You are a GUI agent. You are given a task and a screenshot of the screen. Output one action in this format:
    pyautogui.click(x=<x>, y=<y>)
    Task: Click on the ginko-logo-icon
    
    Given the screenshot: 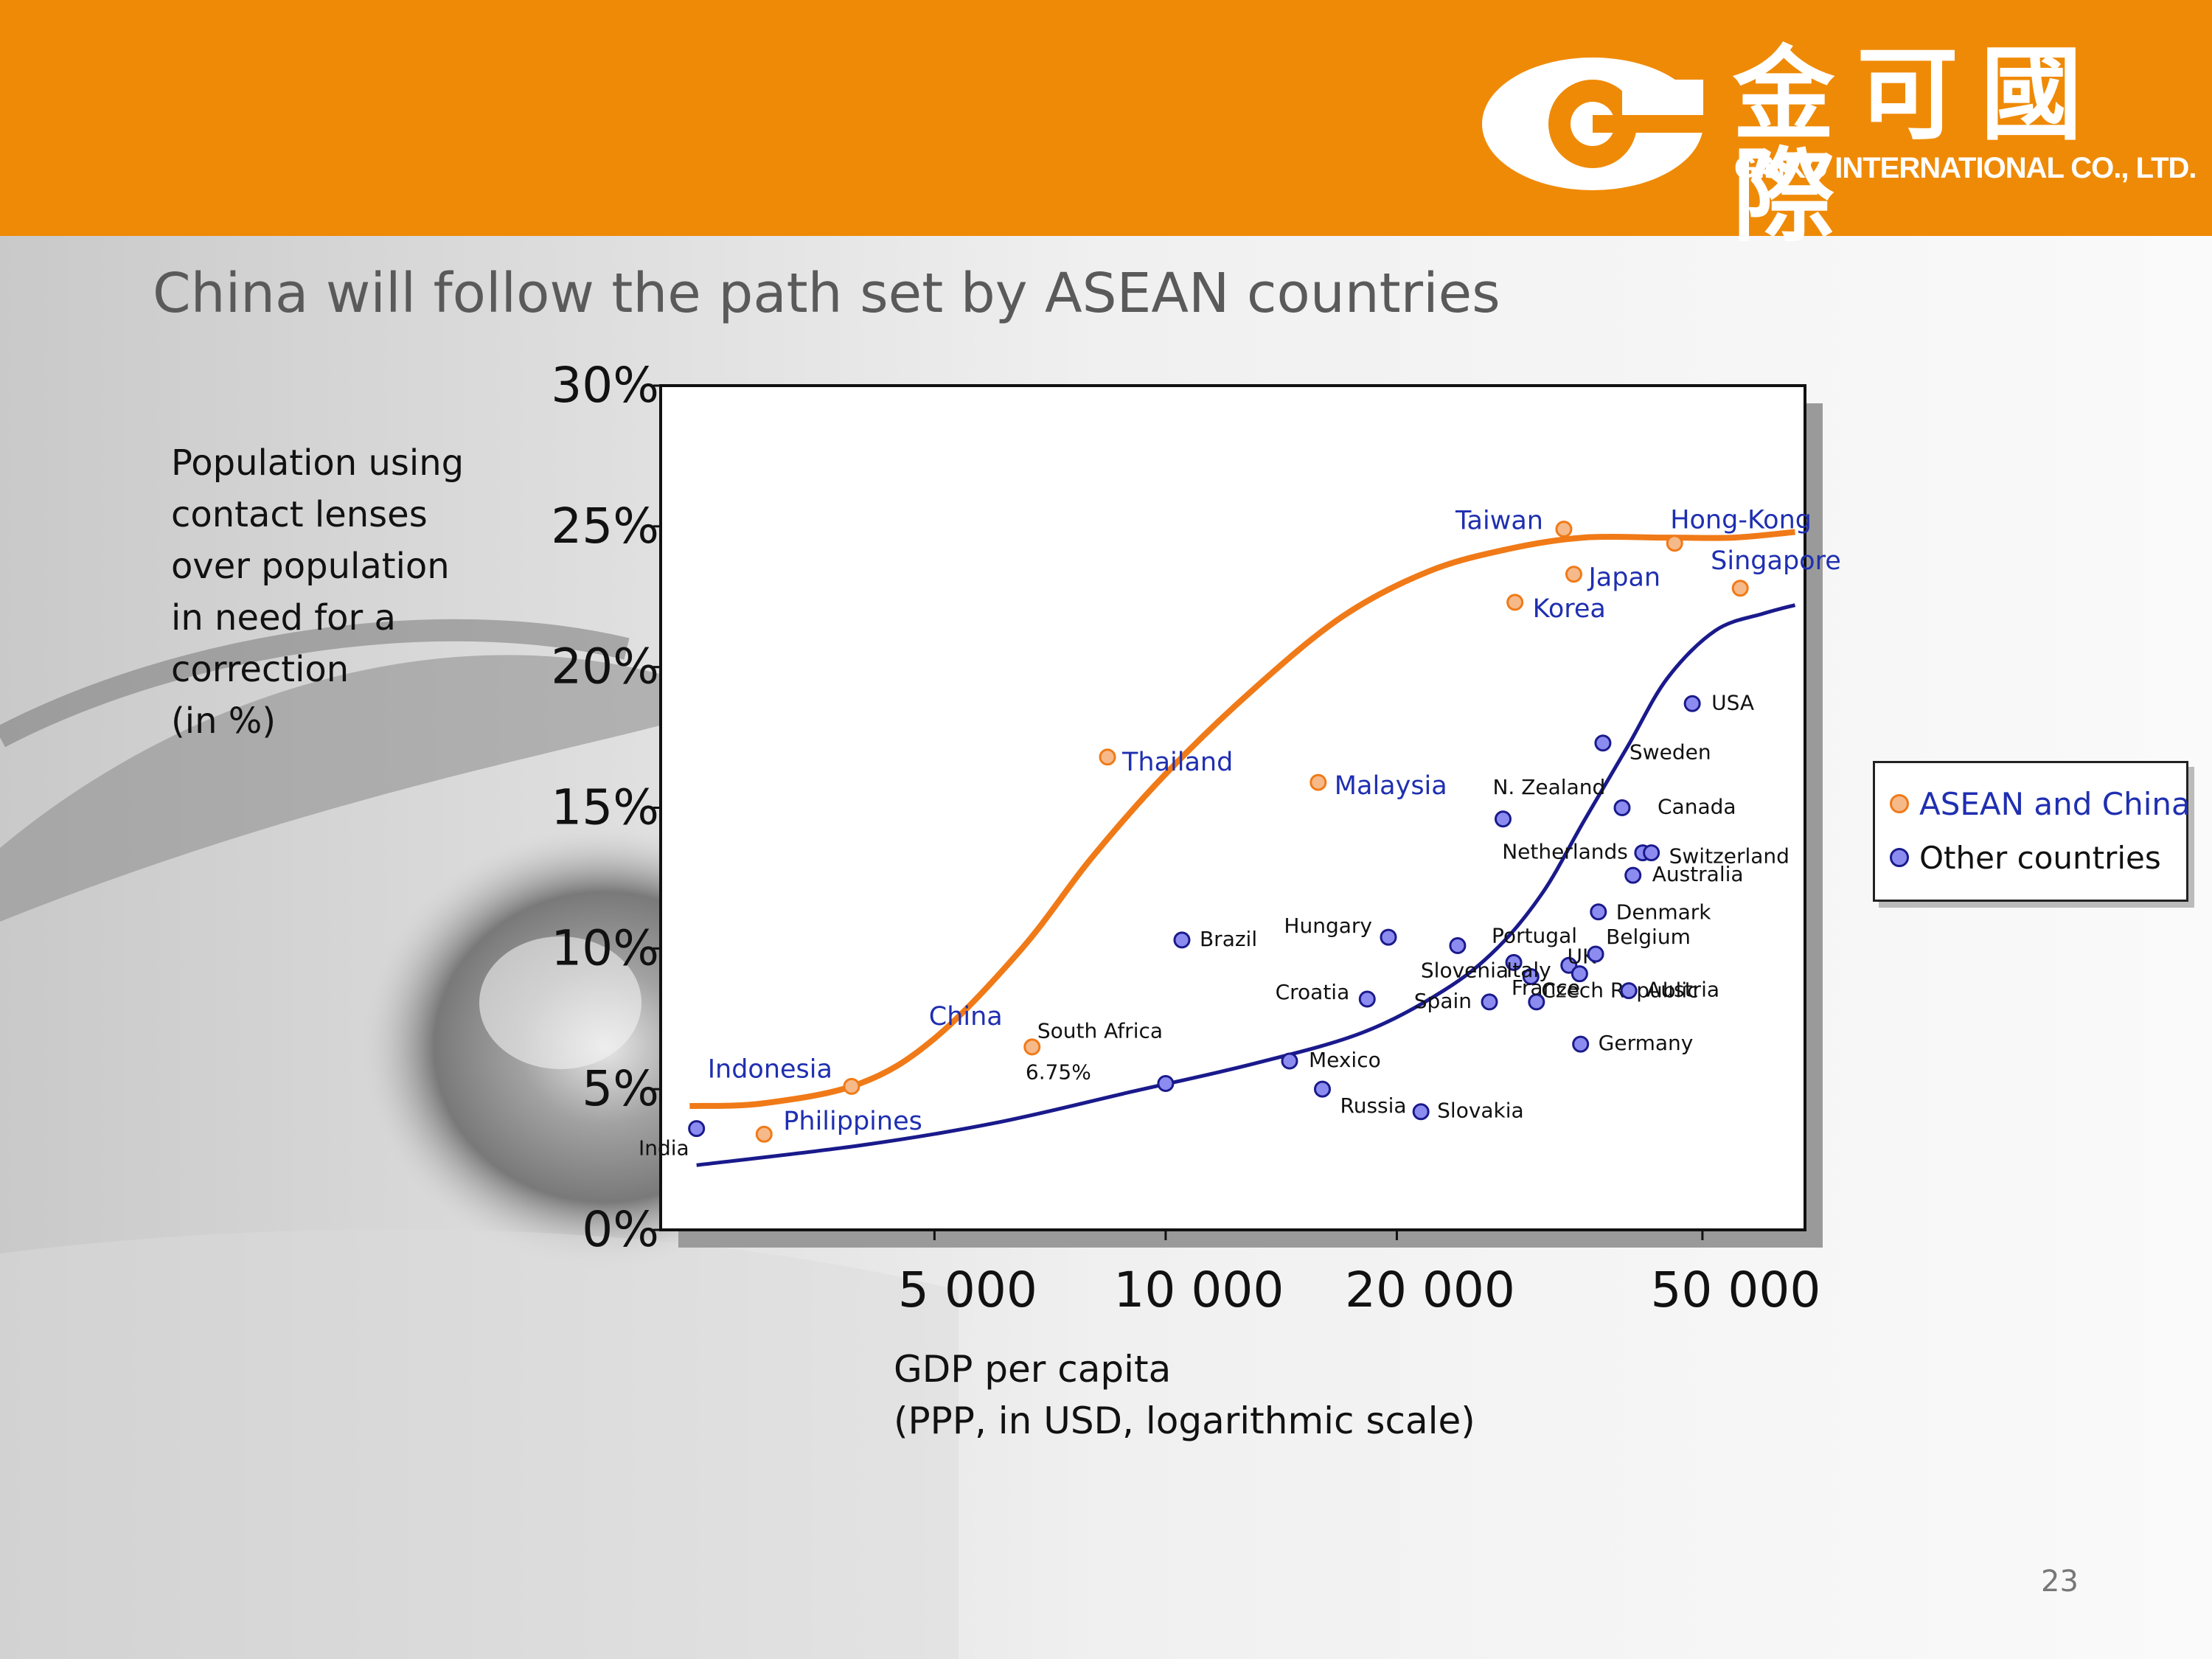 What is the action you would take?
    pyautogui.click(x=1592, y=124)
    